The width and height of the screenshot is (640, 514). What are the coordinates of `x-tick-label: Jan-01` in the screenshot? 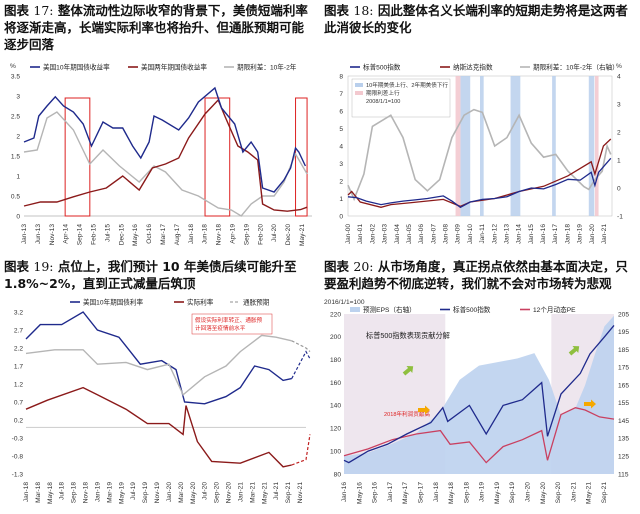 It's located at (360, 234).